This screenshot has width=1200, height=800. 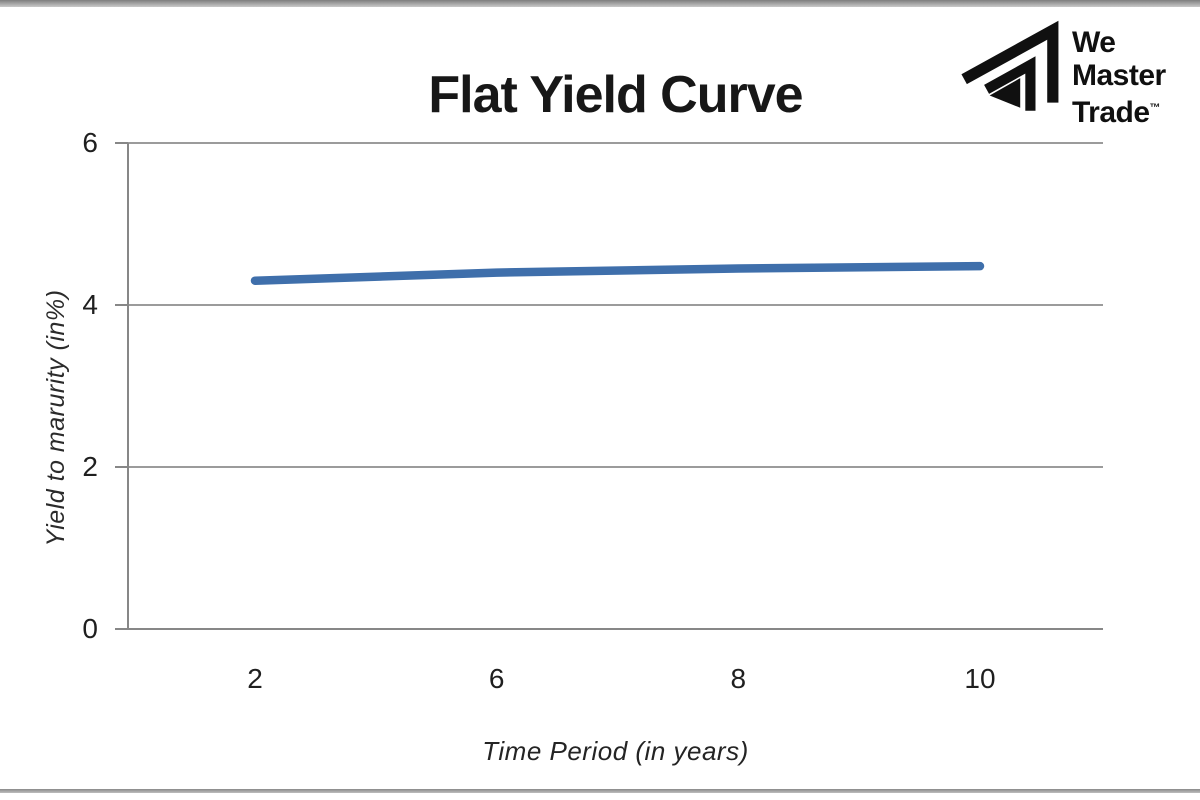 I want to click on brand-wordmark: We Master Trade™, so click(x=1119, y=74).